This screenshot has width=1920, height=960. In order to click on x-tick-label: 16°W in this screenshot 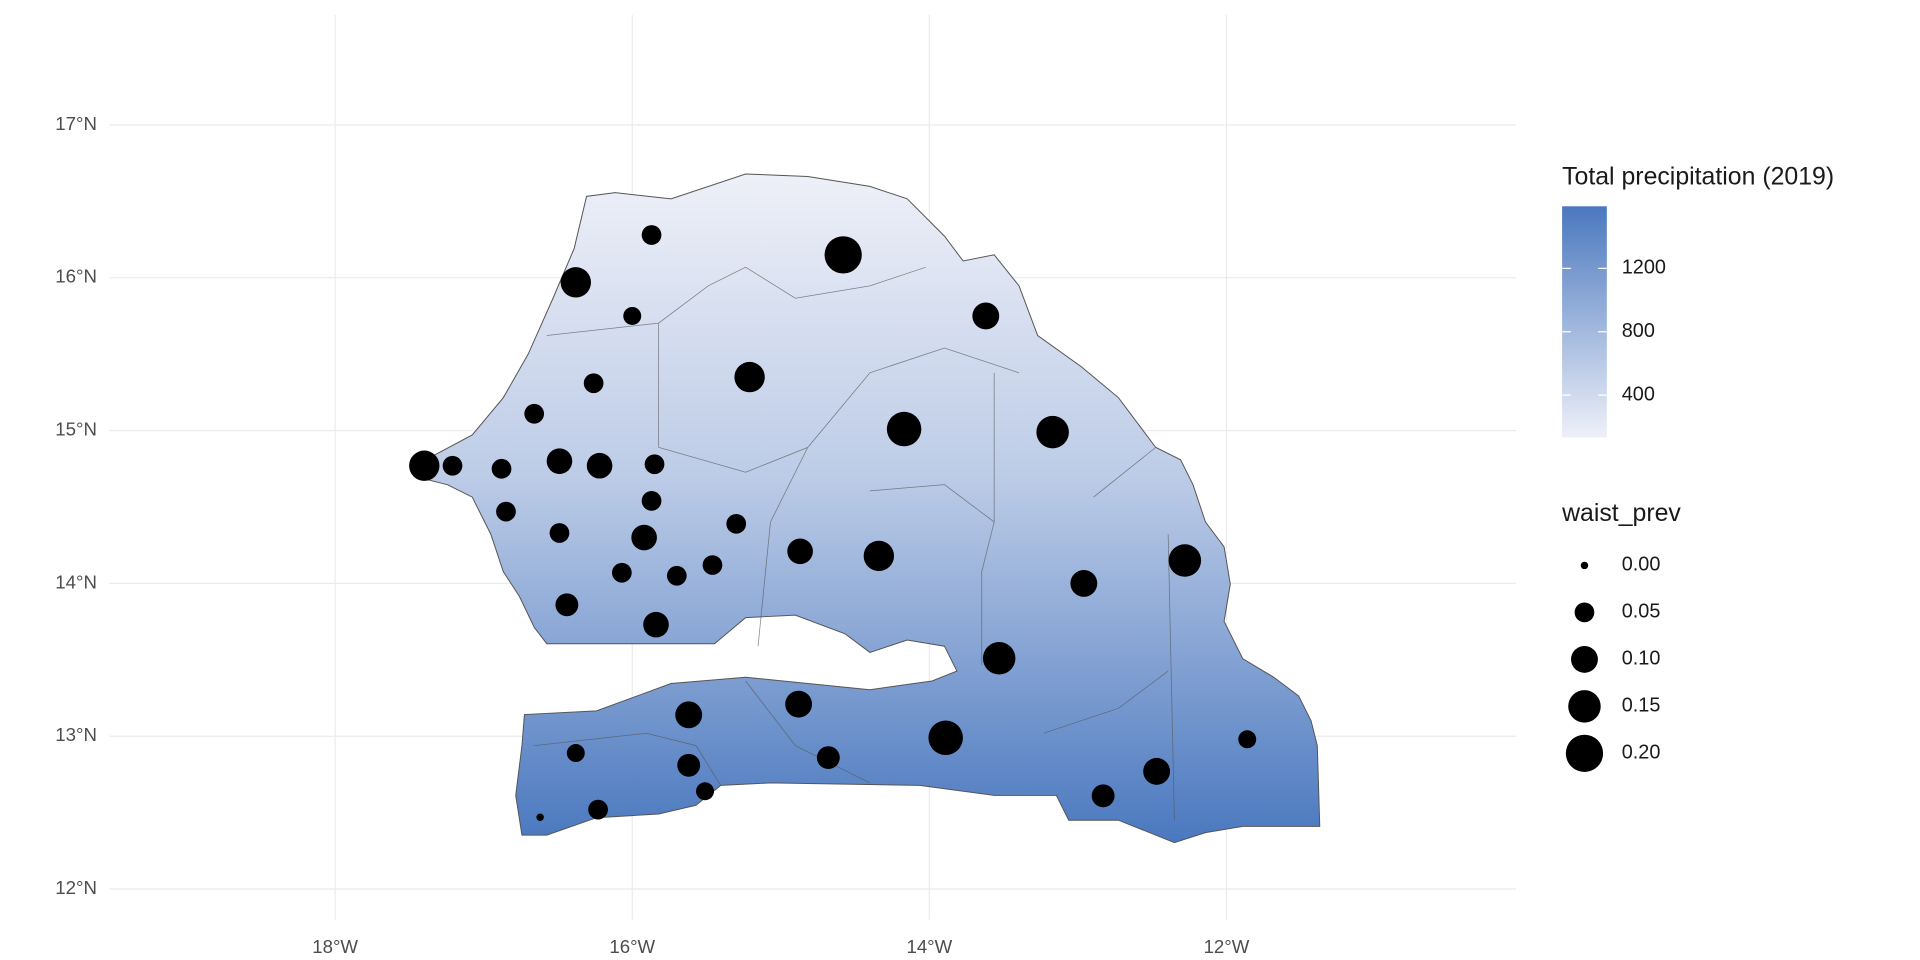, I will do `click(632, 946)`.